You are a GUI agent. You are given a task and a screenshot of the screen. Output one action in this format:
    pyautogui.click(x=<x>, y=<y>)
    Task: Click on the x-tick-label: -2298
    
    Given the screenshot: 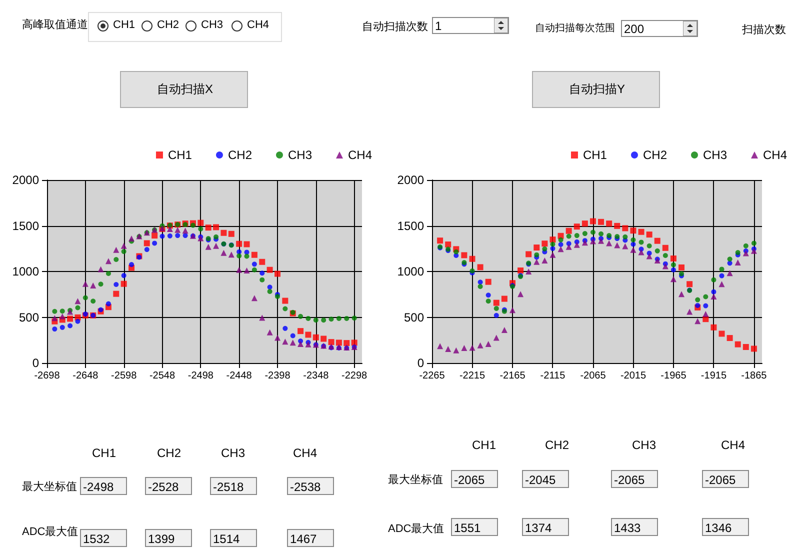 What is the action you would take?
    pyautogui.click(x=355, y=376)
    